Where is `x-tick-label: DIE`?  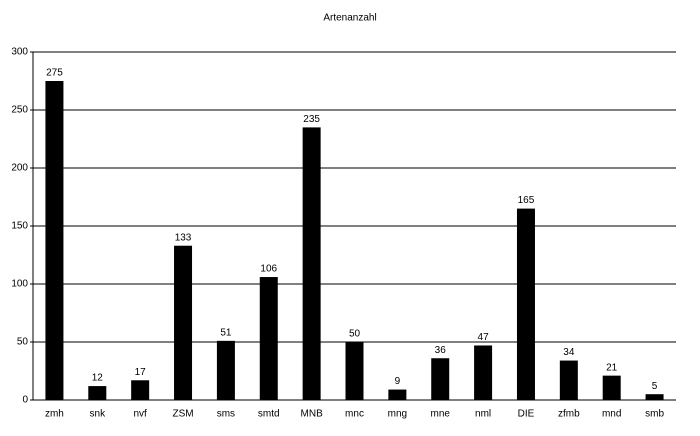 x-tick-label: DIE is located at coordinates (526, 414).